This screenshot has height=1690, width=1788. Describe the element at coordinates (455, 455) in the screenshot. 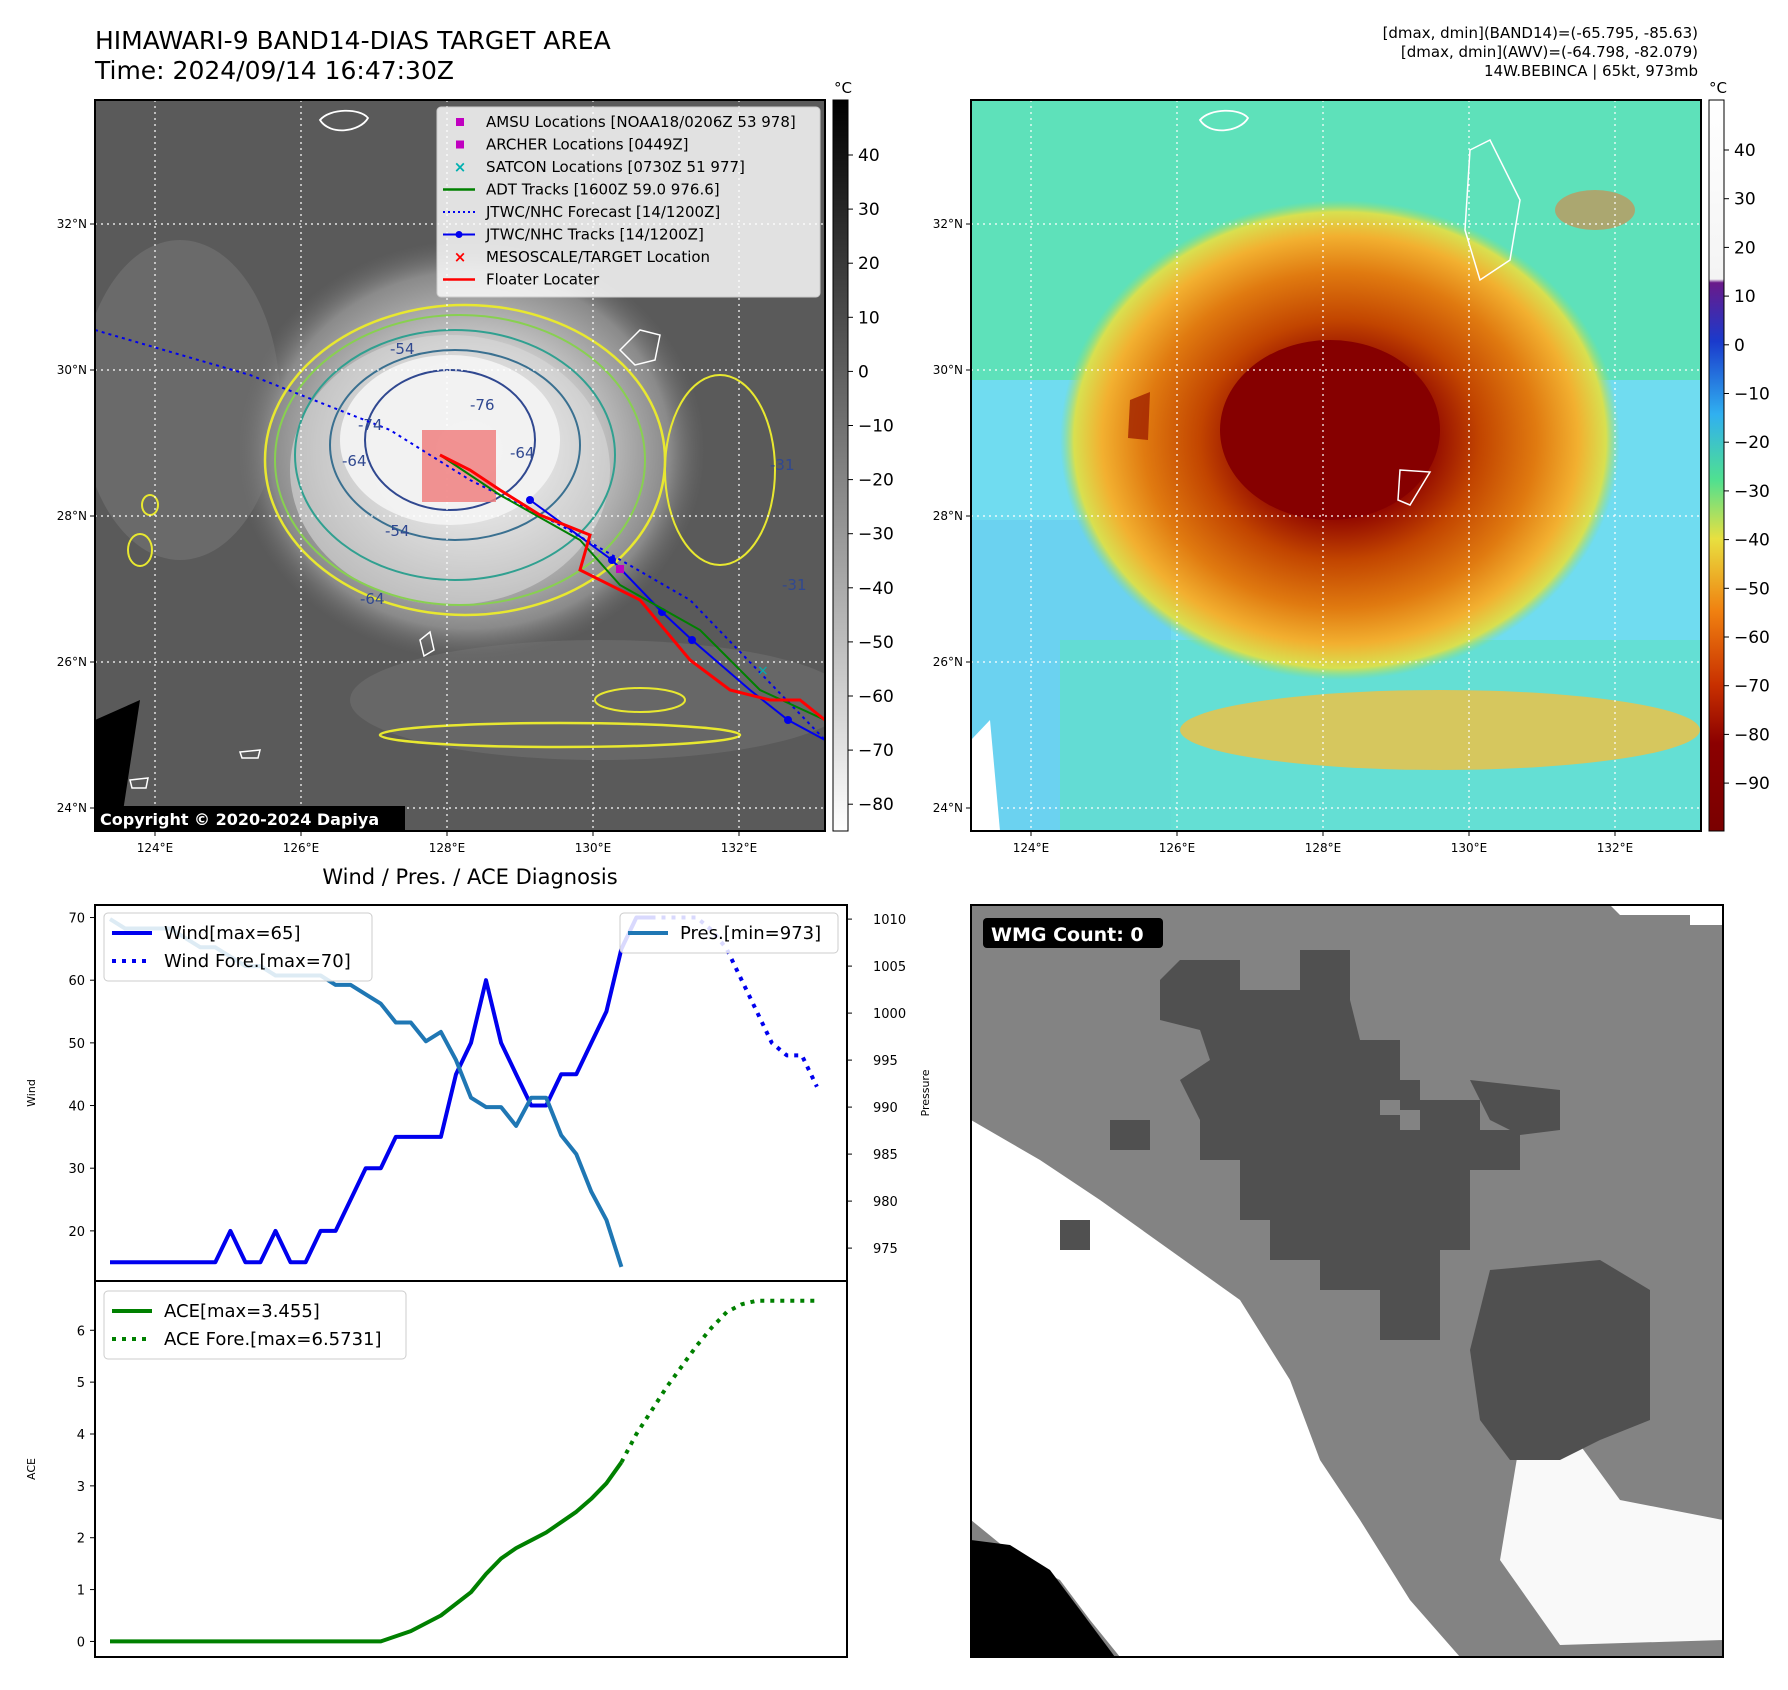

I see `contour-teal` at that location.